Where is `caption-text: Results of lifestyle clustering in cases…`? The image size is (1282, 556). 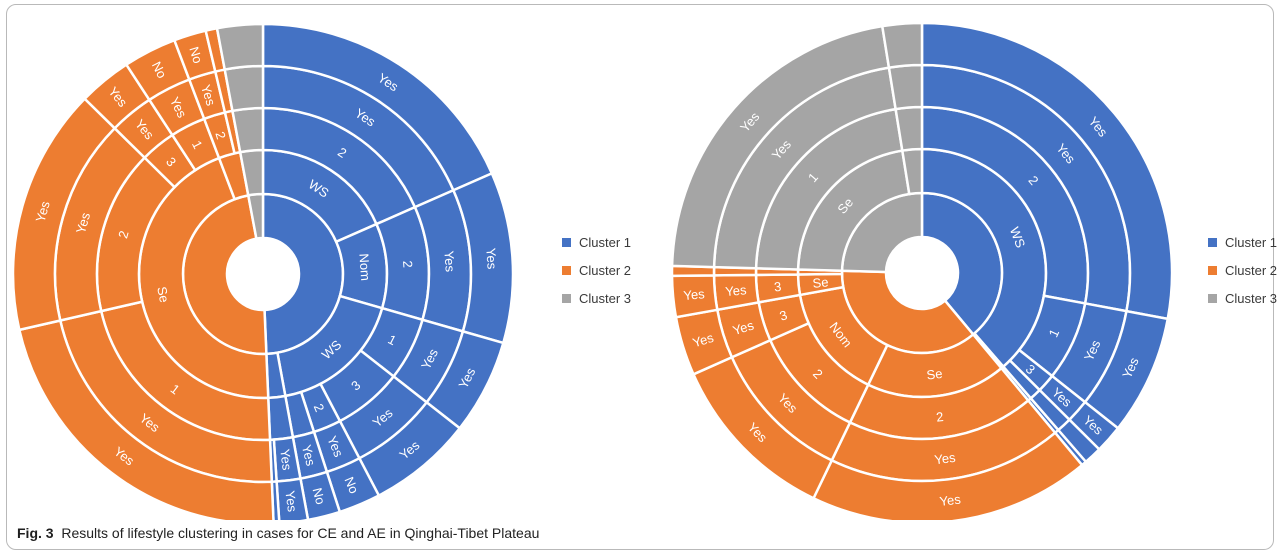
caption-text: Results of lifestyle clustering in cases… is located at coordinates (300, 533).